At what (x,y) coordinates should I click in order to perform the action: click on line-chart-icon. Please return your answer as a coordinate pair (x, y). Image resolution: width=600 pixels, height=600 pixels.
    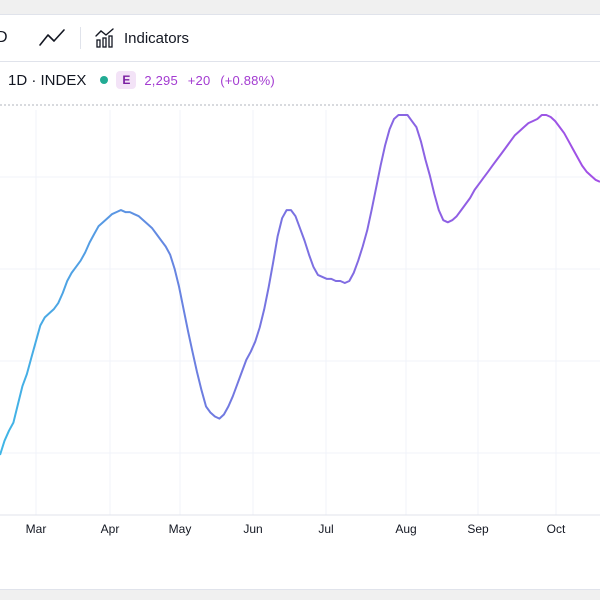
    Looking at the image, I should click on (52, 37).